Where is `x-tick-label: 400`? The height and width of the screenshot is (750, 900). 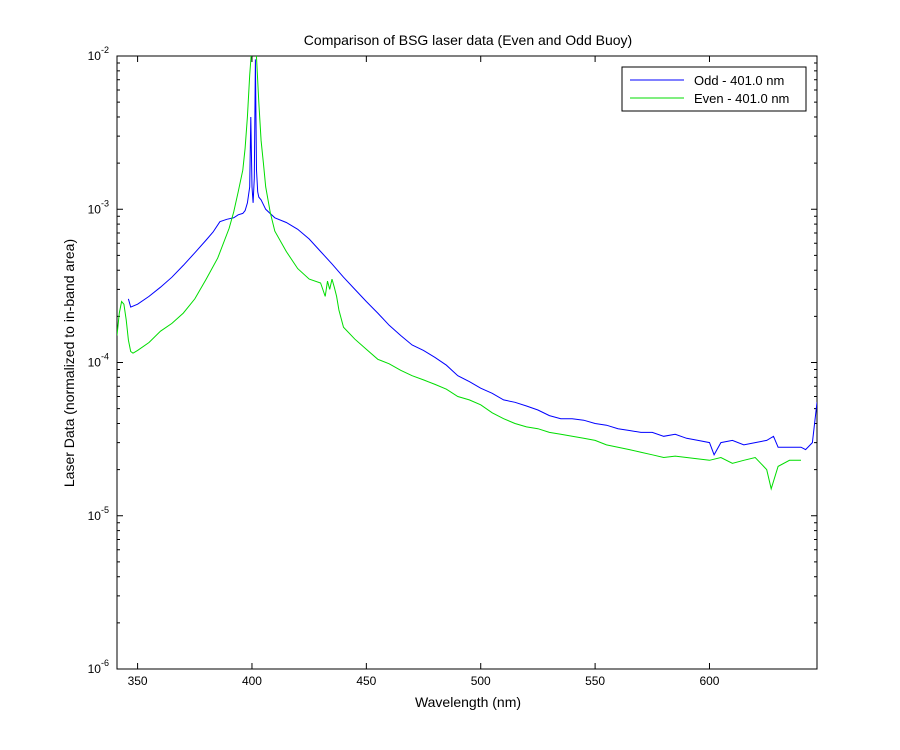 x-tick-label: 400 is located at coordinates (252, 681).